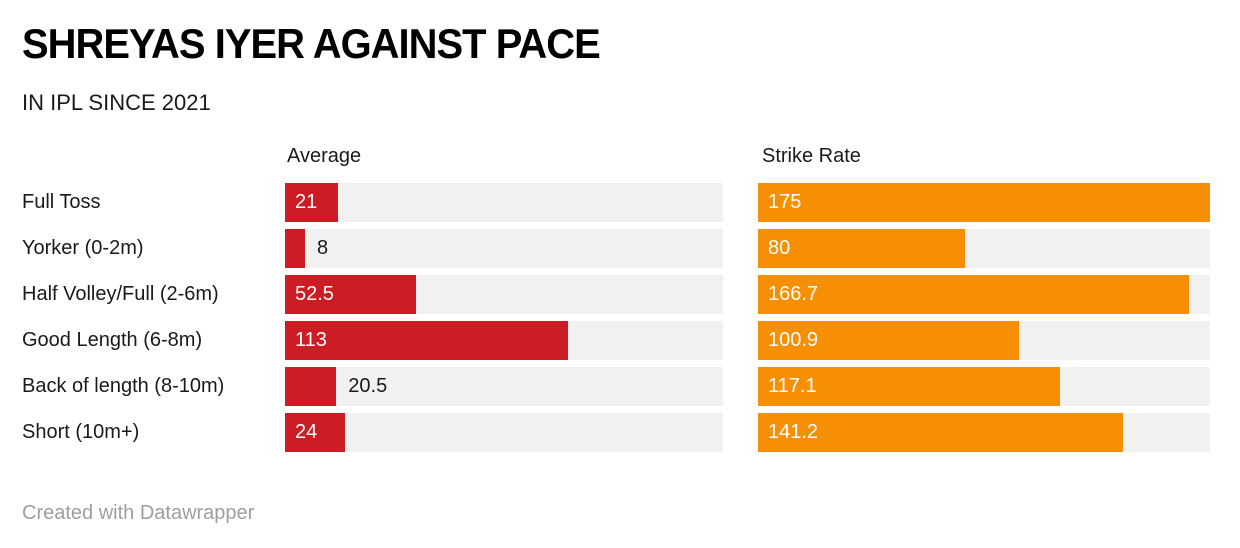 This screenshot has height=548, width=1240. I want to click on bar-value-label: 100.9, so click(793, 340).